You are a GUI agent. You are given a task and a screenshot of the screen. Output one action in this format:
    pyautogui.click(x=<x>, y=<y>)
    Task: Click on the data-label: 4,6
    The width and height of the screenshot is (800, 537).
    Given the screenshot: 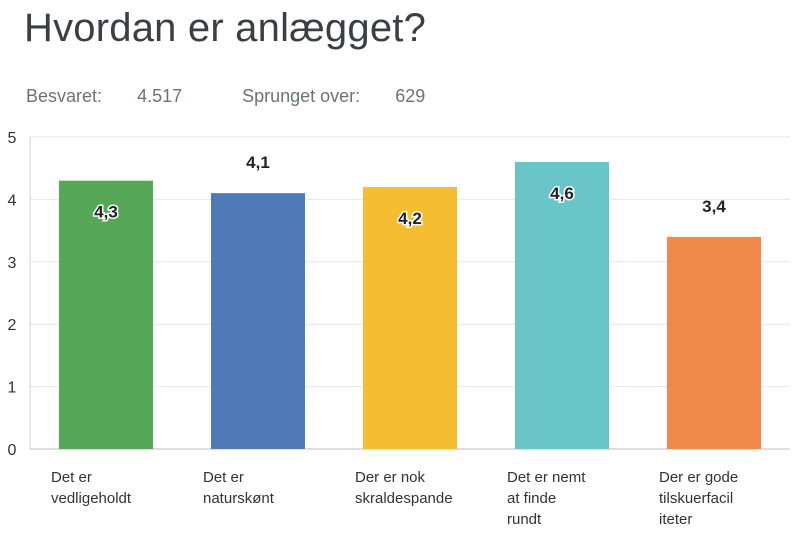 What is the action you would take?
    pyautogui.click(x=562, y=193)
    